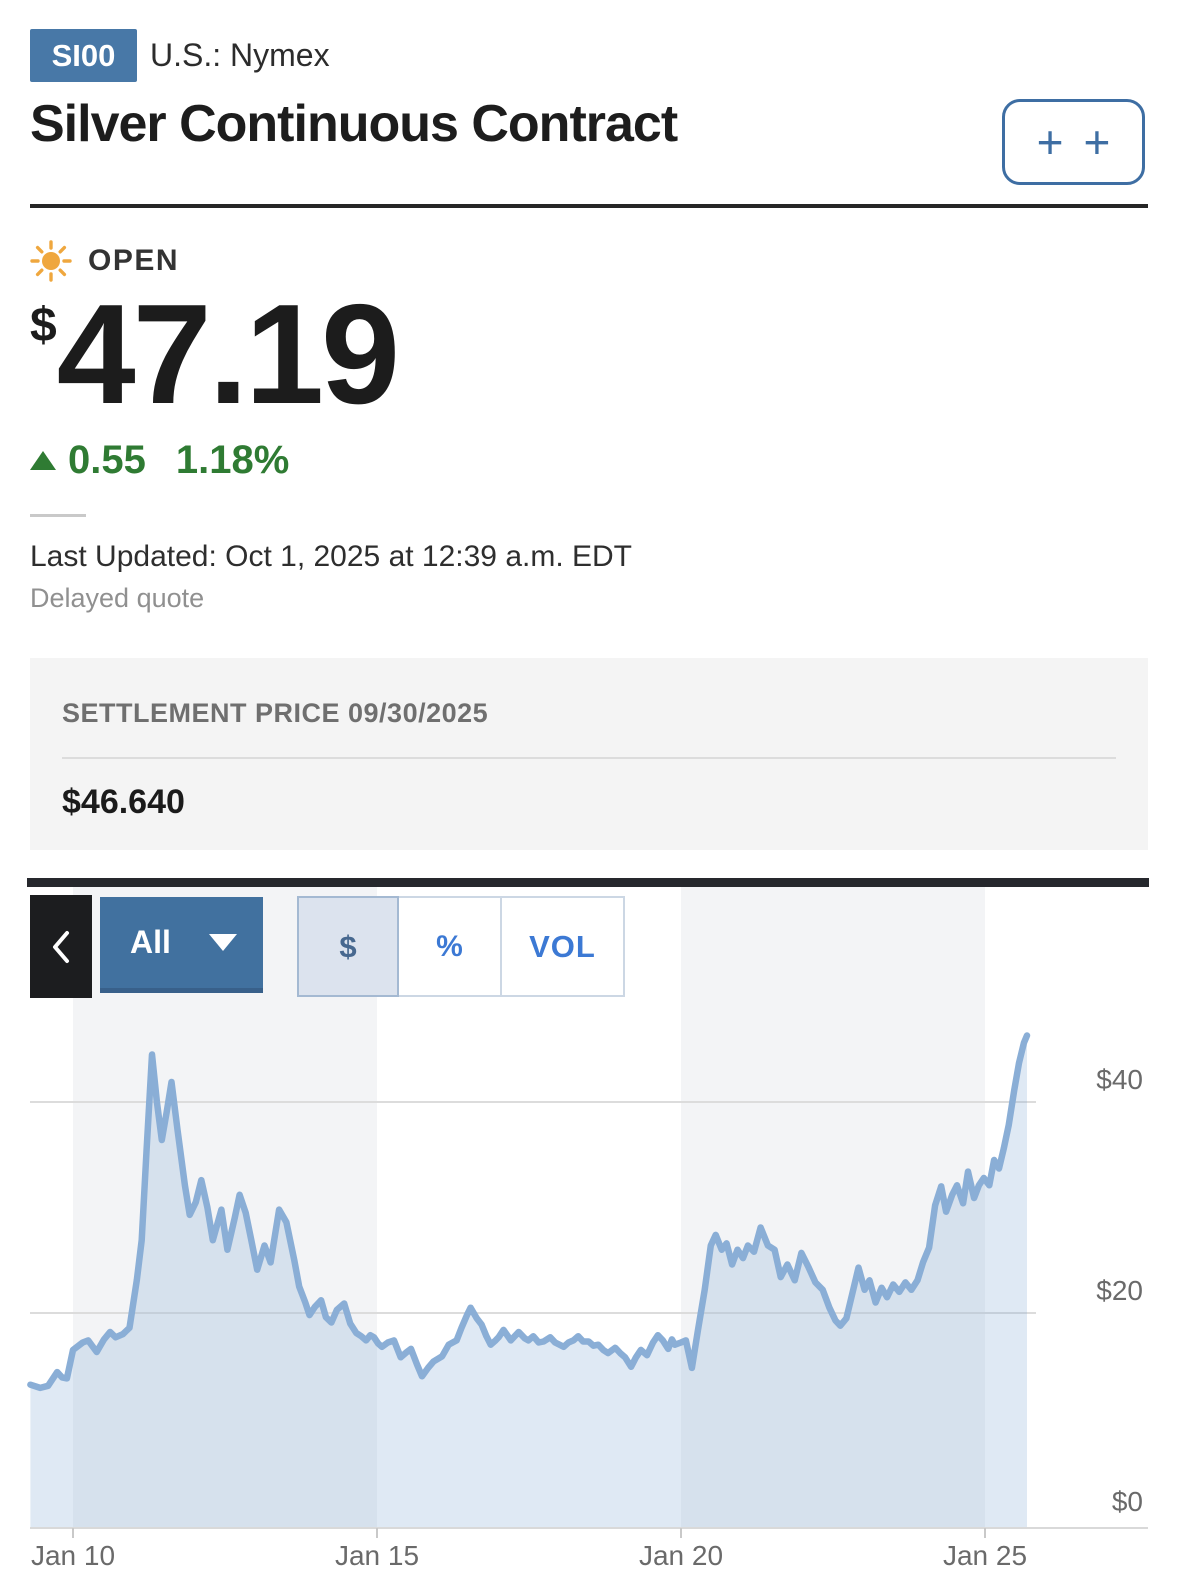  I want to click on x-tick-label: Jan 20, so click(681, 1555).